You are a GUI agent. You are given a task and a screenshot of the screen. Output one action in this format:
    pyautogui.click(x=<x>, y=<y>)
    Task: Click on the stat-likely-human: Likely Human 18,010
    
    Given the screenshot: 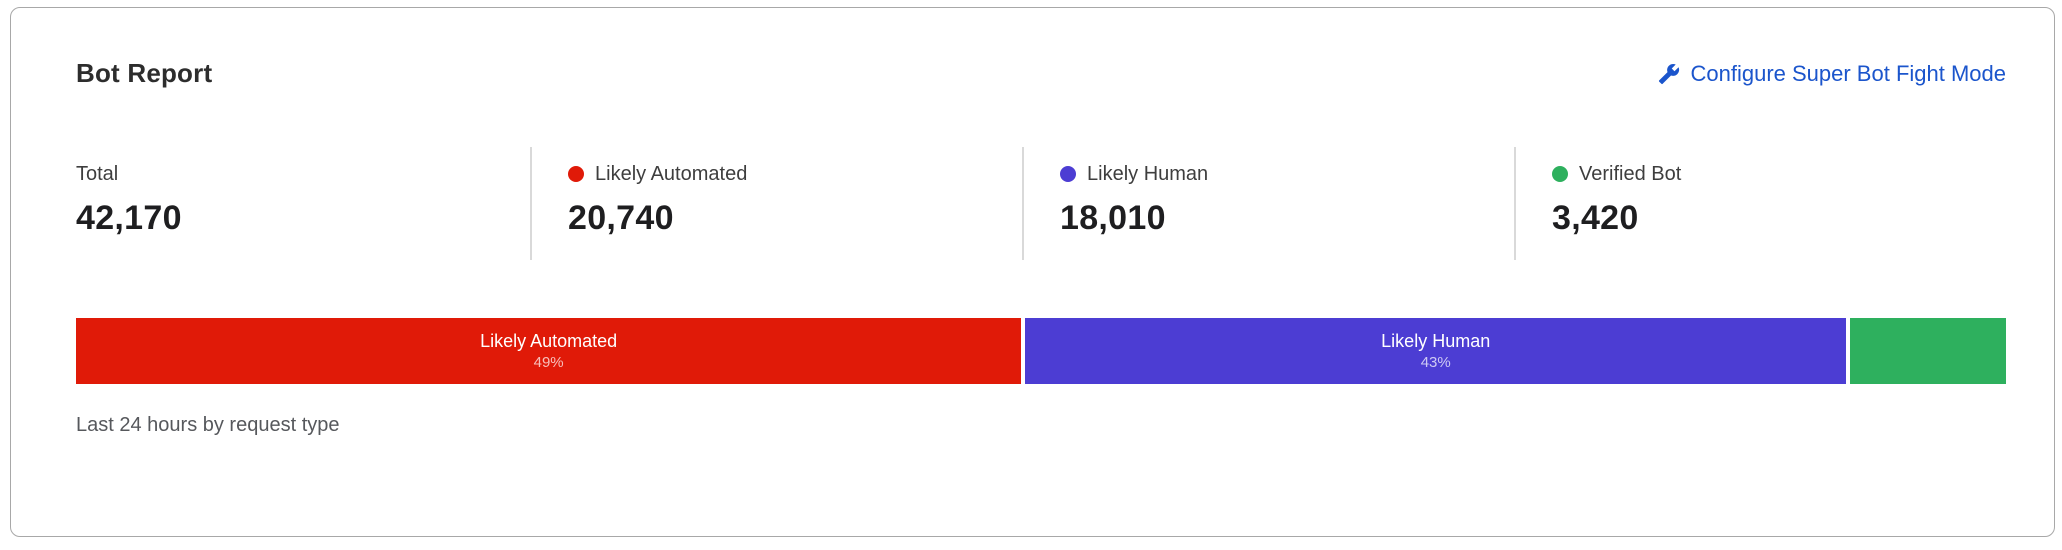 What is the action you would take?
    pyautogui.click(x=1268, y=203)
    